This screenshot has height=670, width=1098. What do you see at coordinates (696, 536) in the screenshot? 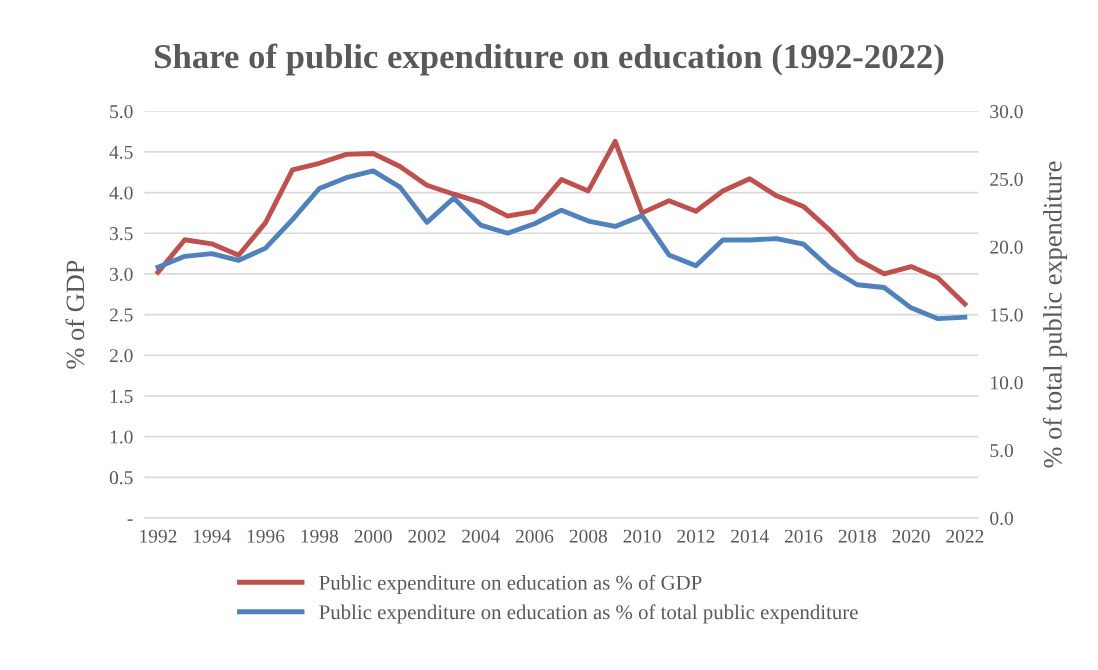
I see `x-tick-label: 2012` at bounding box center [696, 536].